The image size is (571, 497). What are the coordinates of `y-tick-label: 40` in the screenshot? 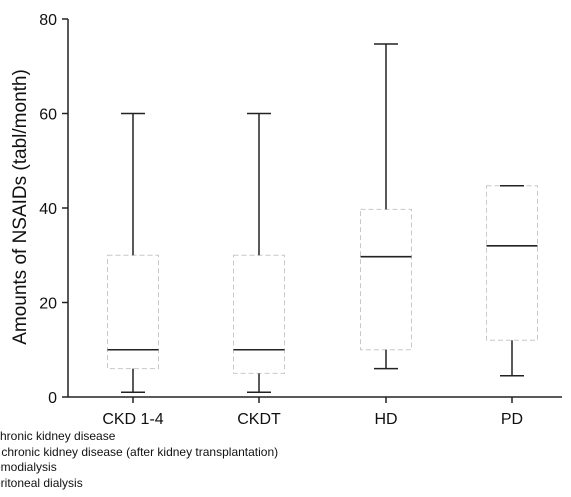 It's located at (48, 209).